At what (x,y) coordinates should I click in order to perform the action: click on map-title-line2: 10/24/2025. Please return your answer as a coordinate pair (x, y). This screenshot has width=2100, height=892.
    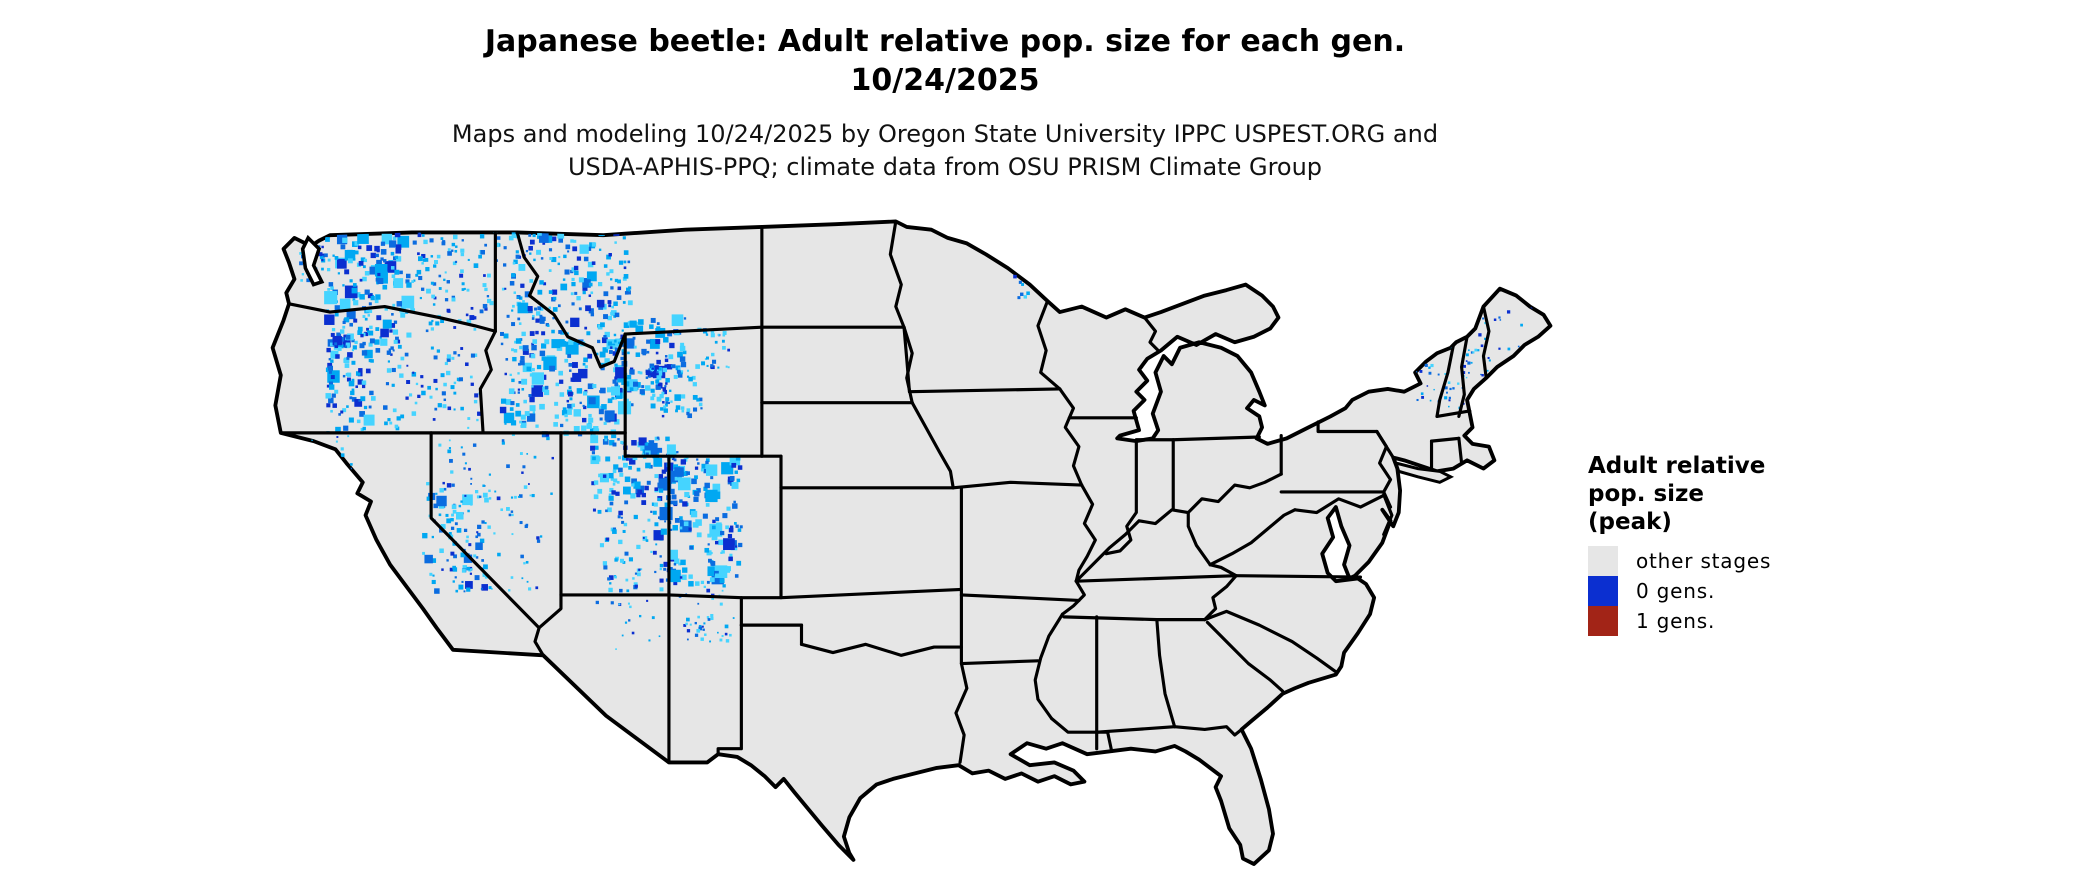
    Looking at the image, I should click on (945, 80).